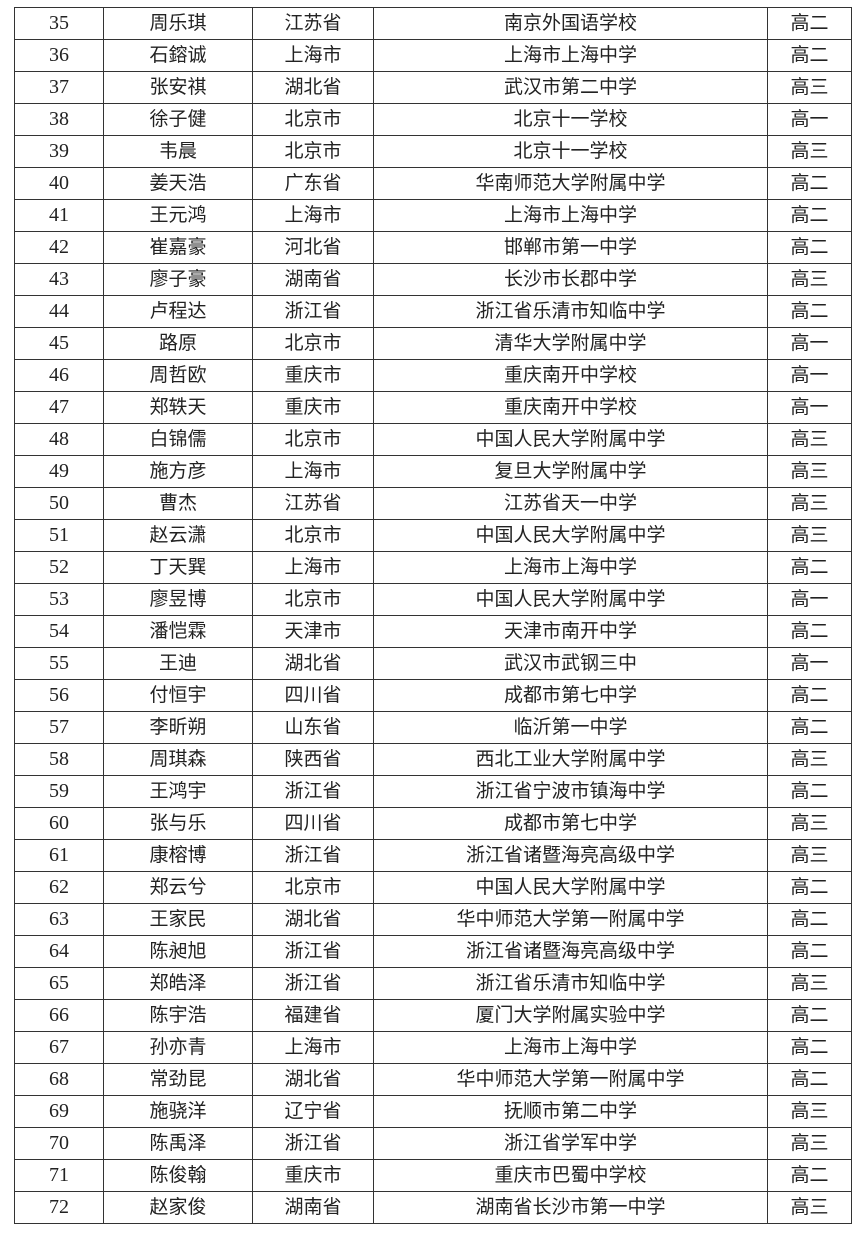 Image resolution: width=863 pixels, height=1248 pixels. Describe the element at coordinates (570, 183) in the screenshot. I see `school-cell: 华南师范大学附属中学` at that location.